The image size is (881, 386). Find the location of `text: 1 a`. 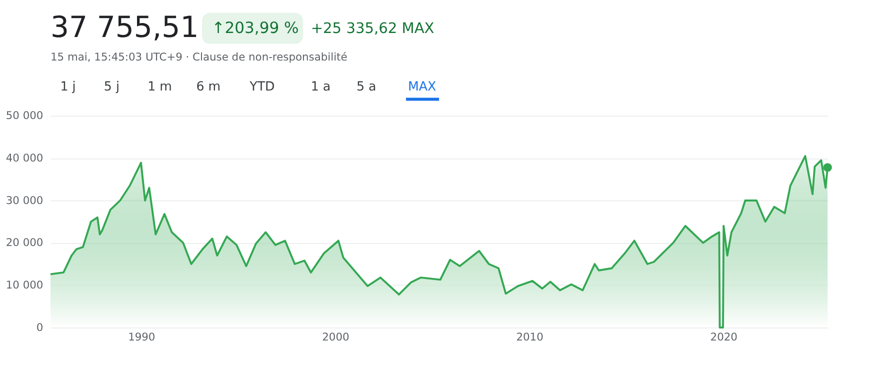

text: 1 a is located at coordinates (320, 86).